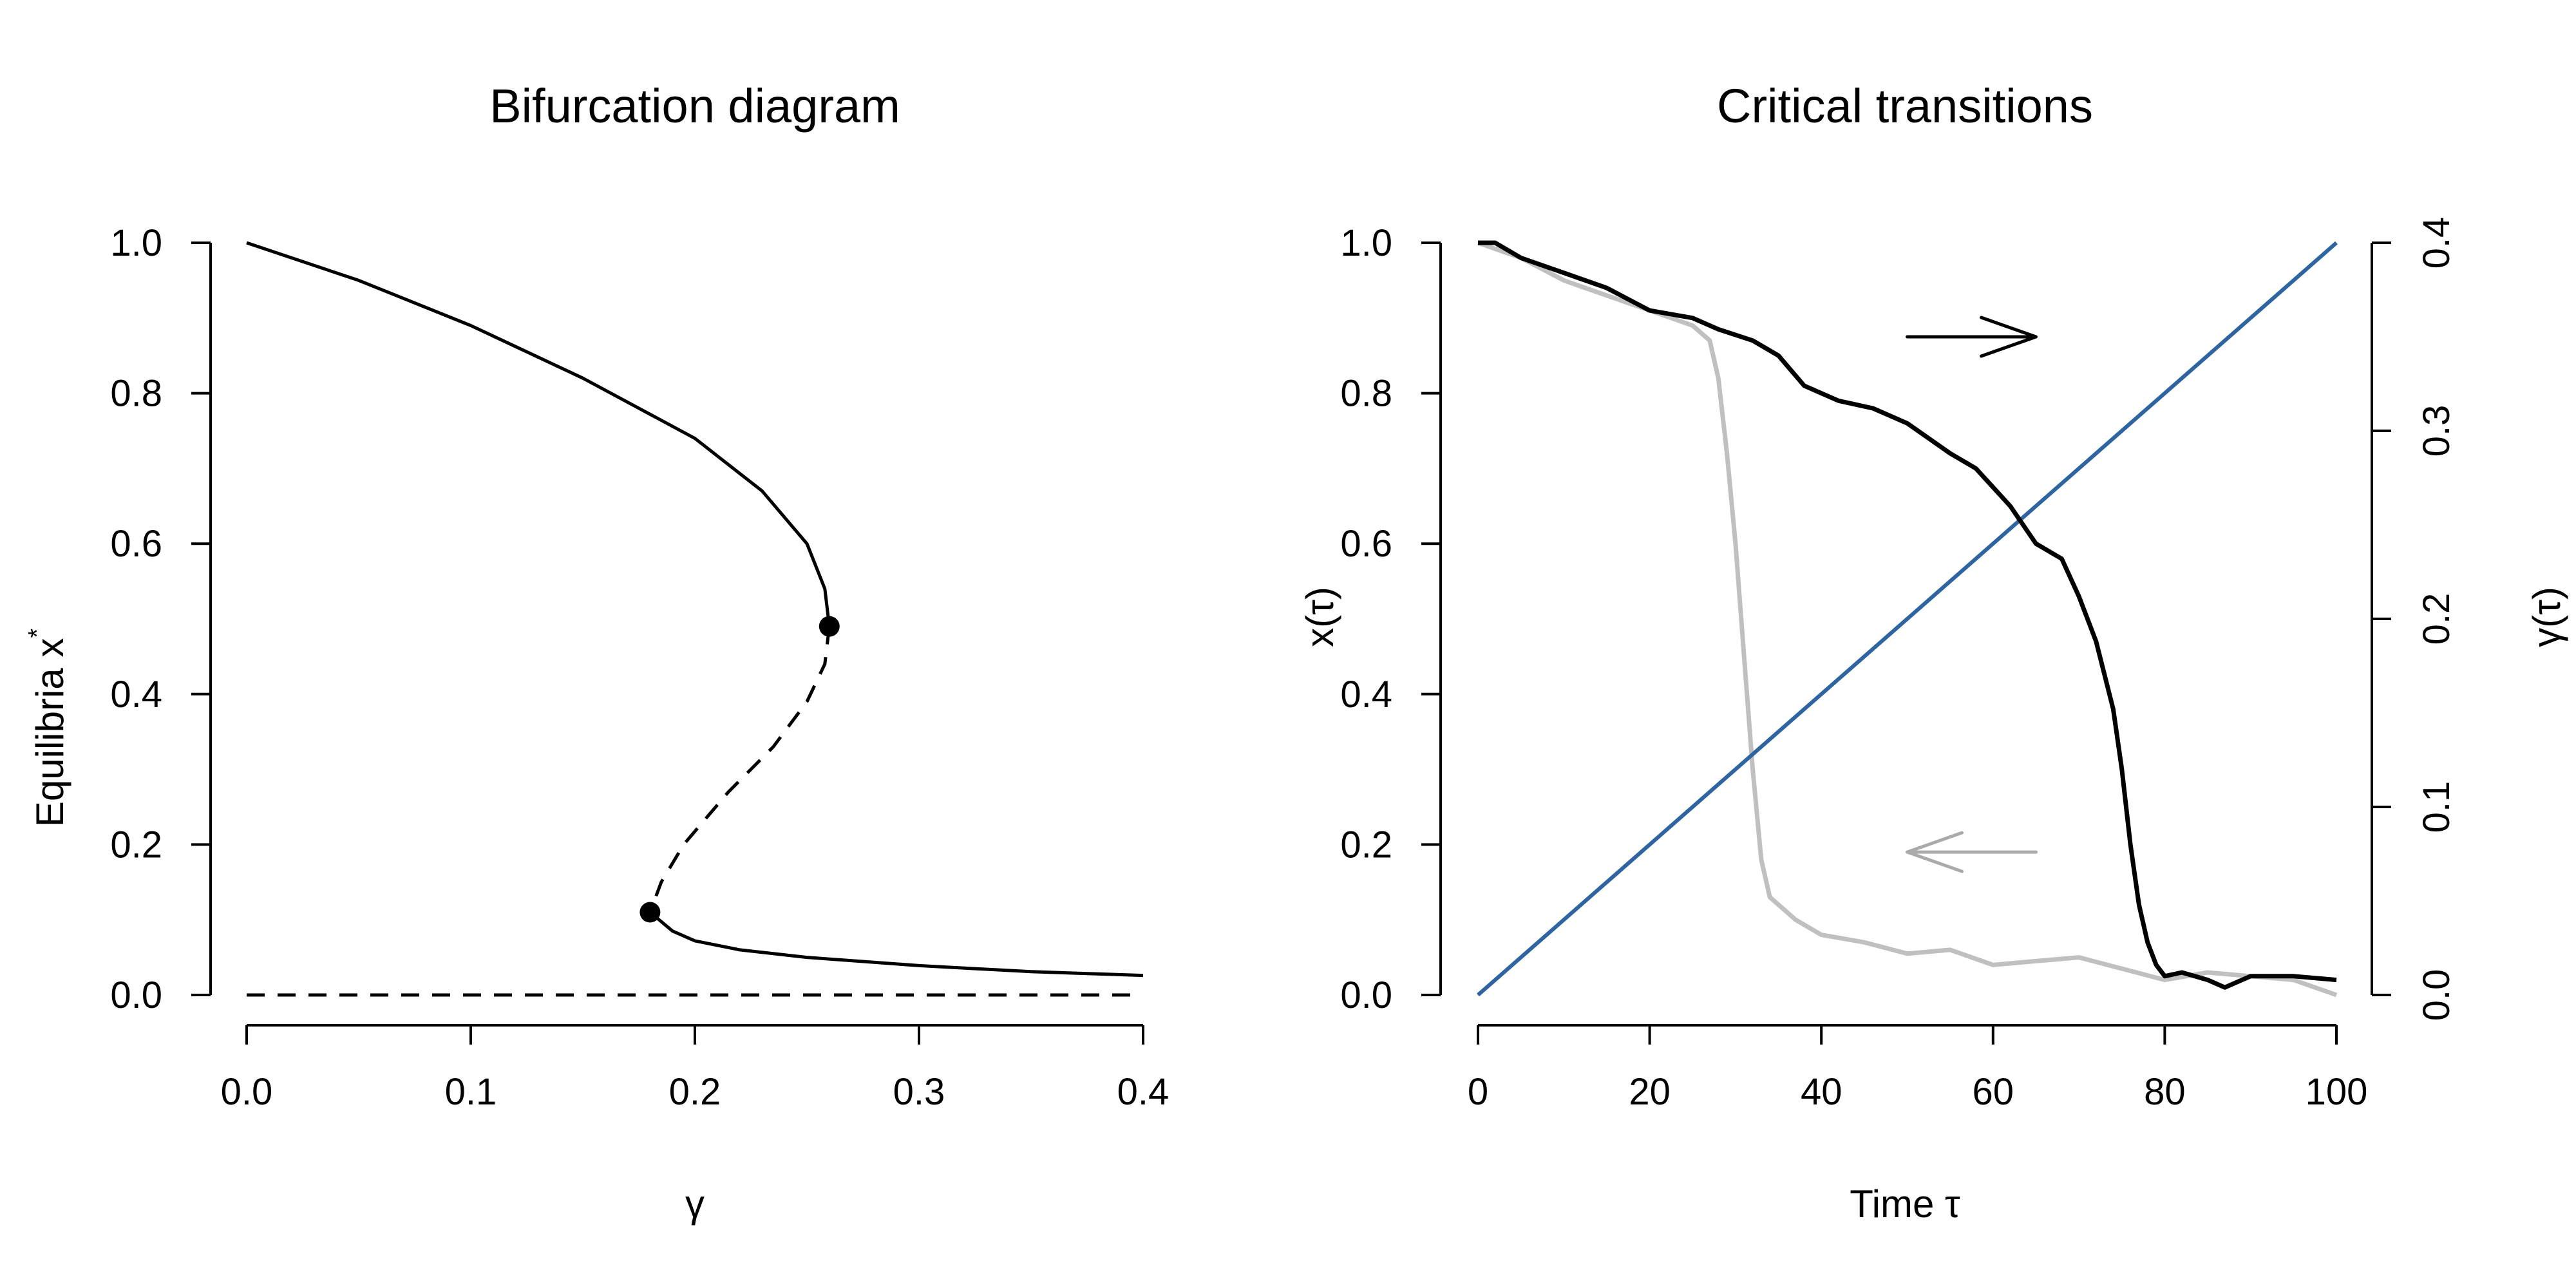  I want to click on x-tick-label: 0.2, so click(695, 1092).